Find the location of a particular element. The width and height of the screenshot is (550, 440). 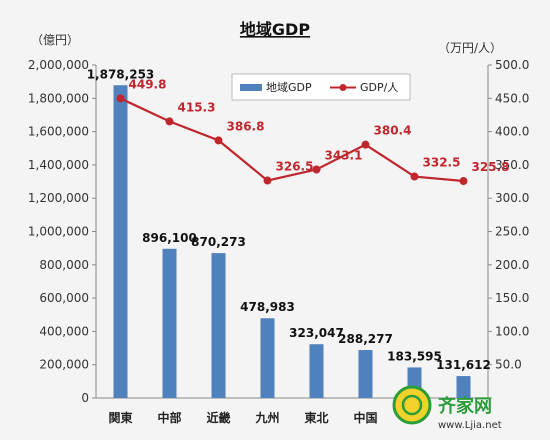

watermark-text: 齐家网 is located at coordinates (465, 406).